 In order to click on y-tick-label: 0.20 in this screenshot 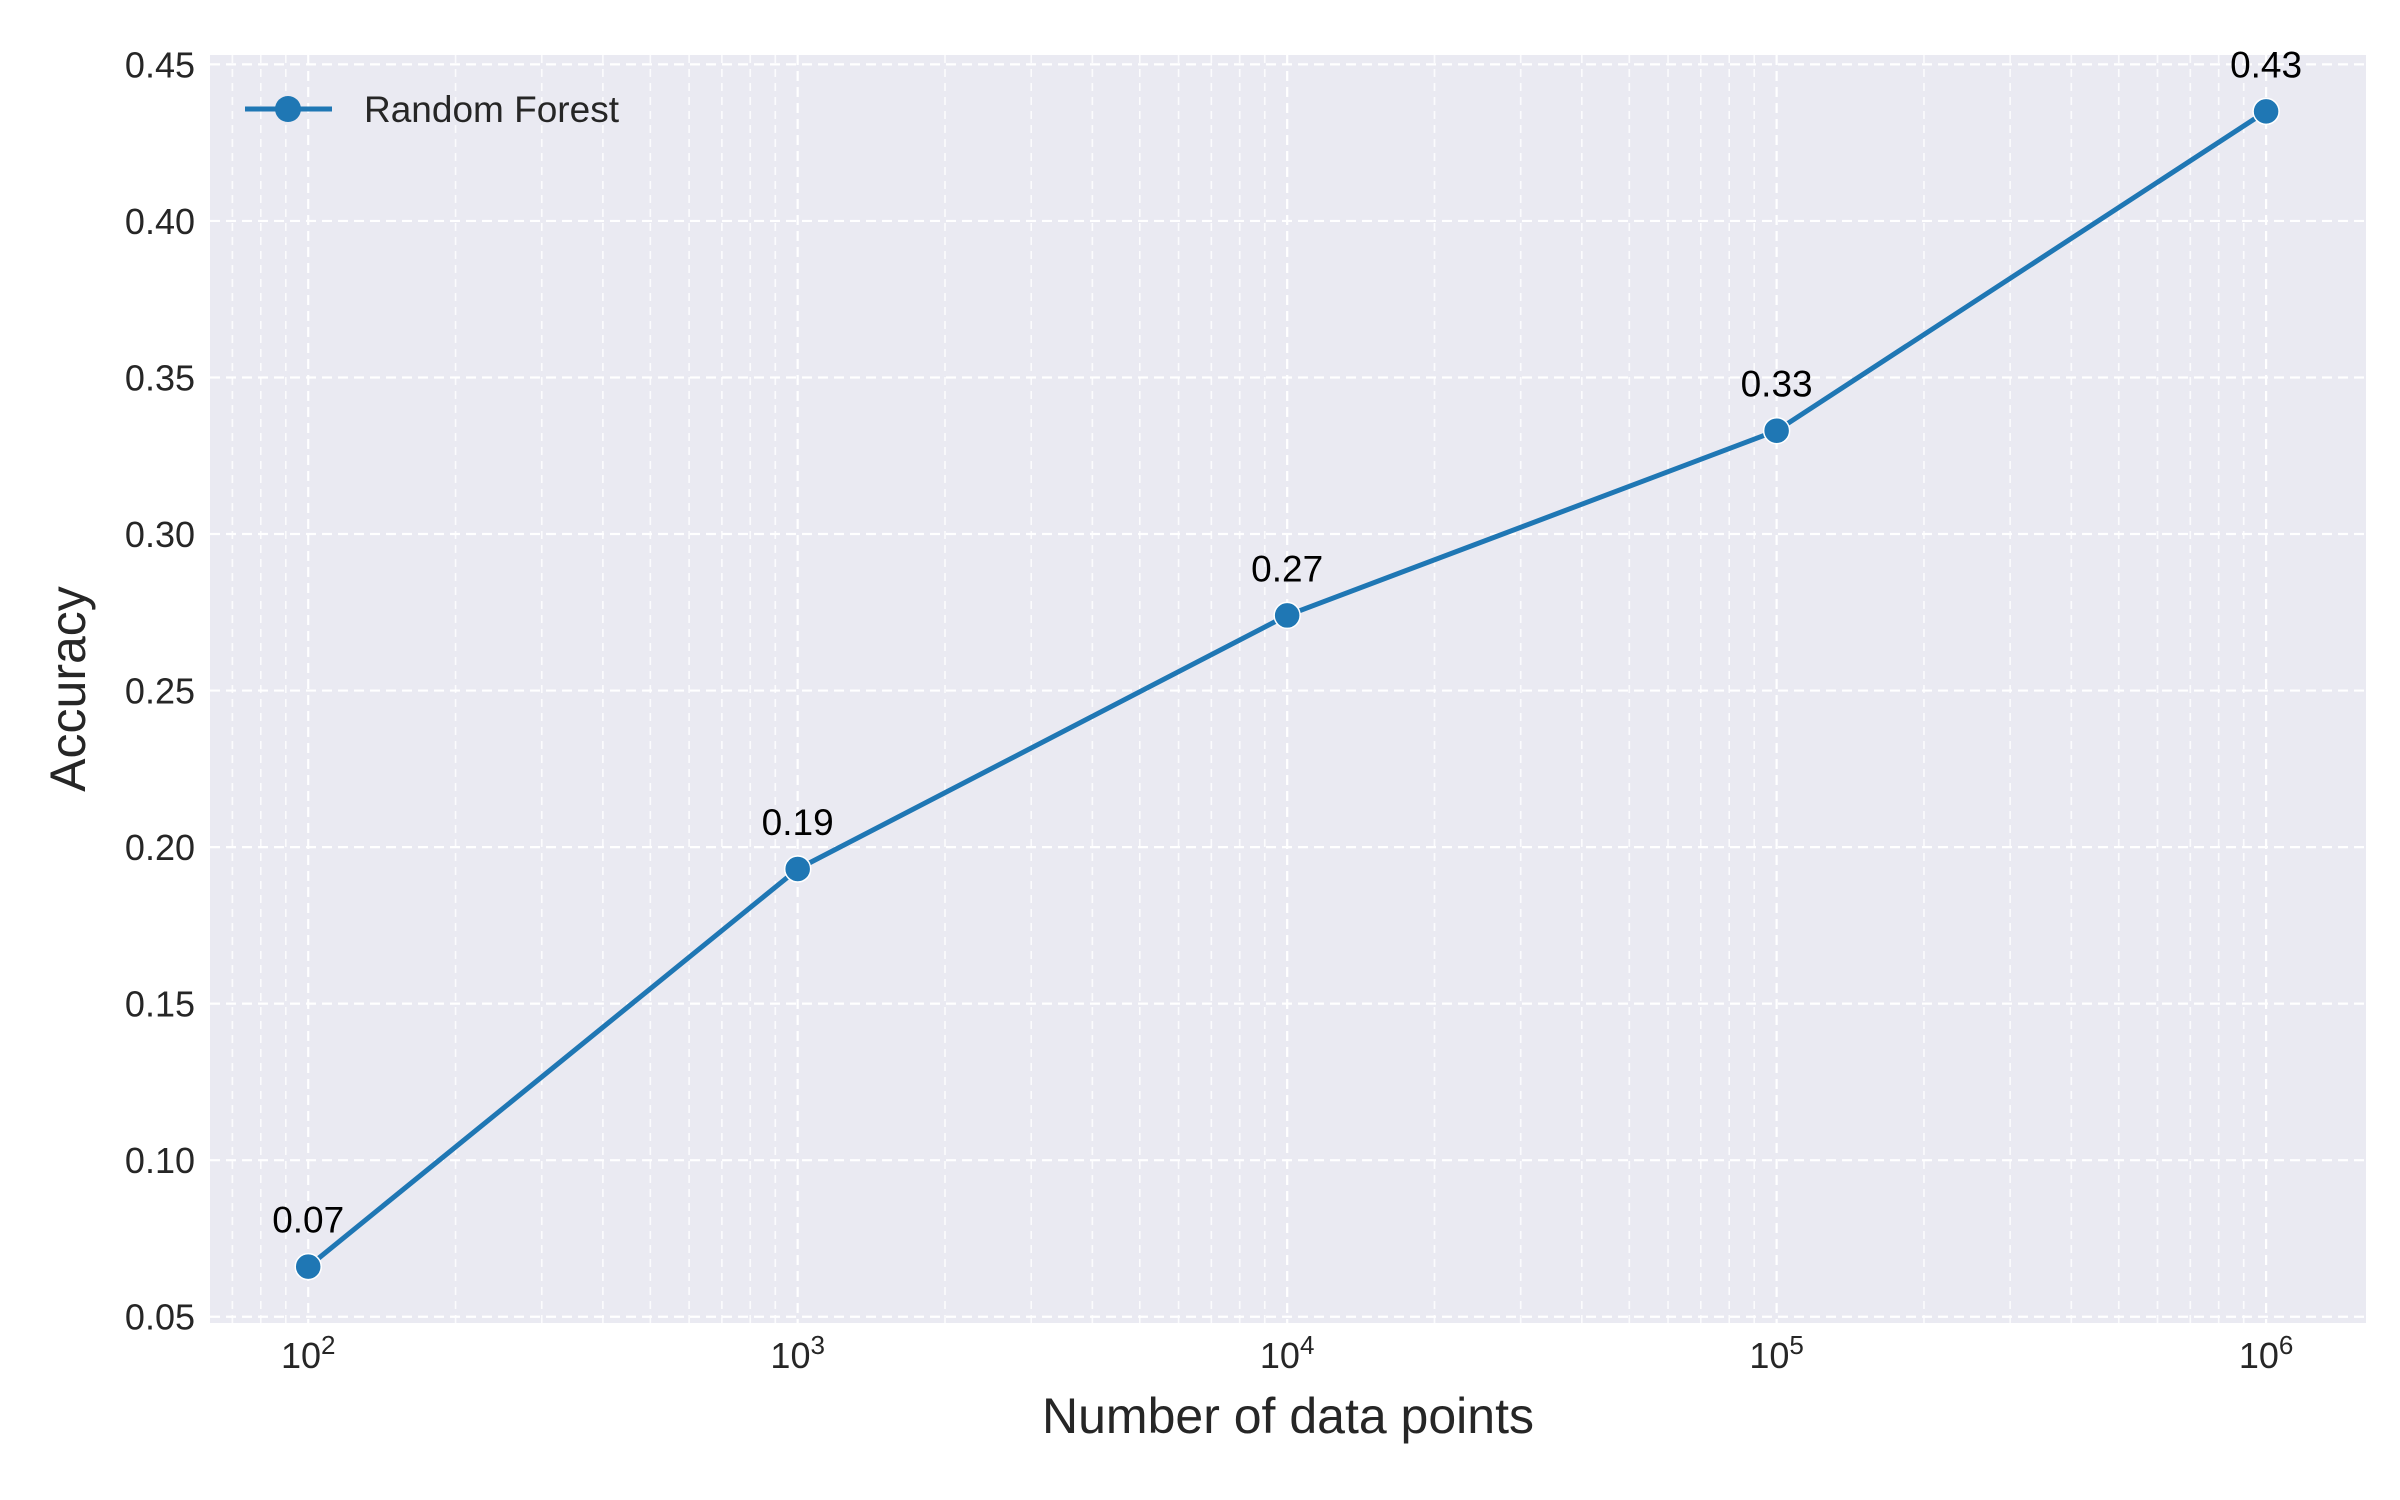, I will do `click(160, 847)`.